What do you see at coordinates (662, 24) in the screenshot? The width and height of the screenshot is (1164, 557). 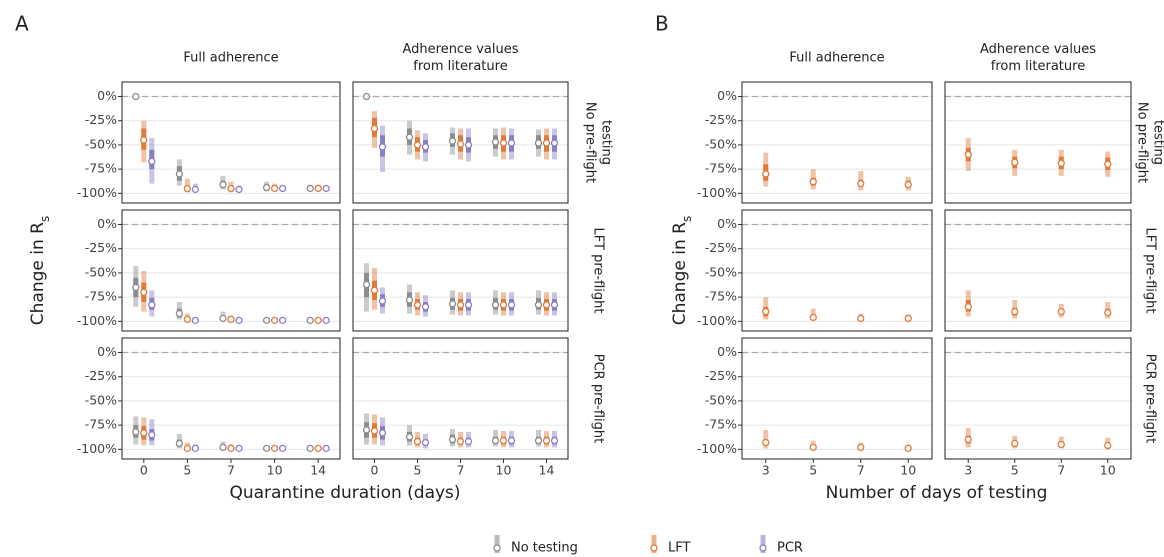 I see `panel-label: B` at bounding box center [662, 24].